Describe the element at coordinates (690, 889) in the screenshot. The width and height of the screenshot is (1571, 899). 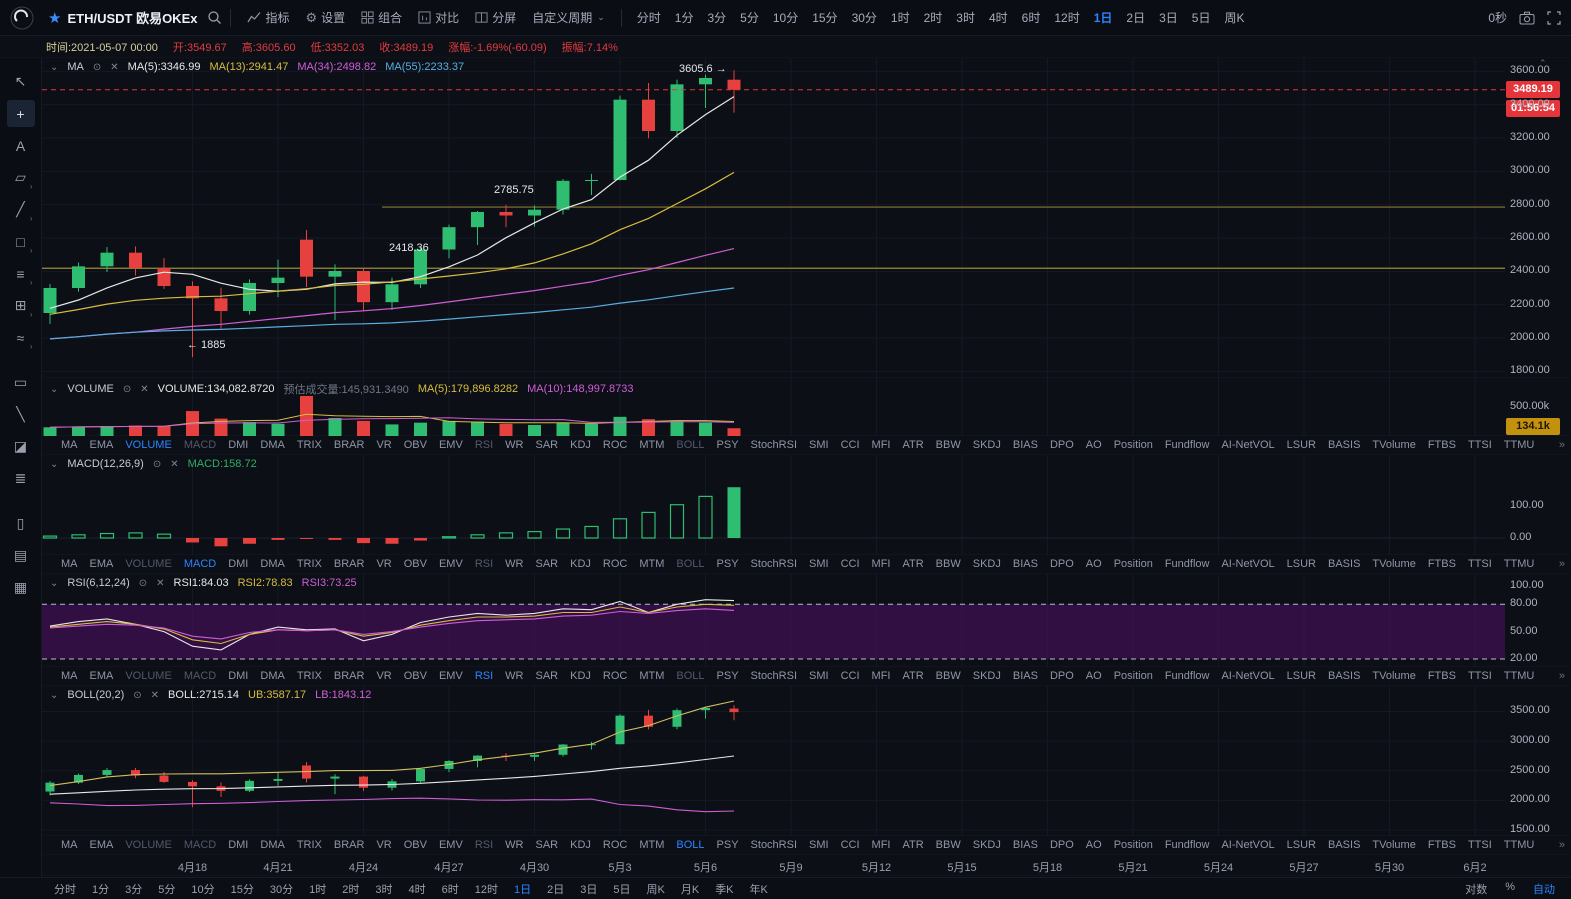
I see `bottom-period-月K: 月K` at that location.